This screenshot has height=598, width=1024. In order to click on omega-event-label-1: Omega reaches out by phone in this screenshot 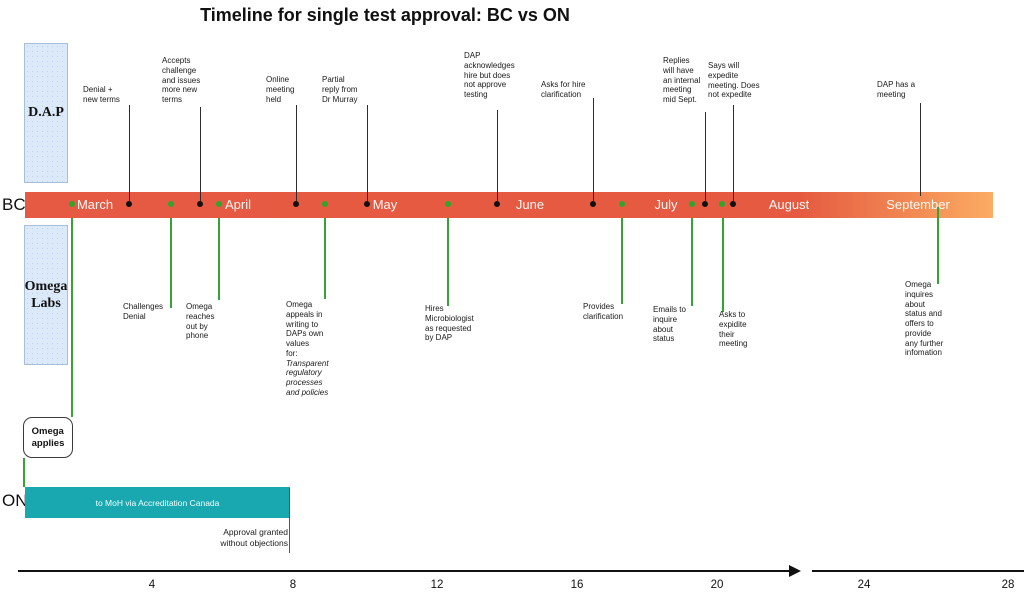, I will do `click(200, 321)`.